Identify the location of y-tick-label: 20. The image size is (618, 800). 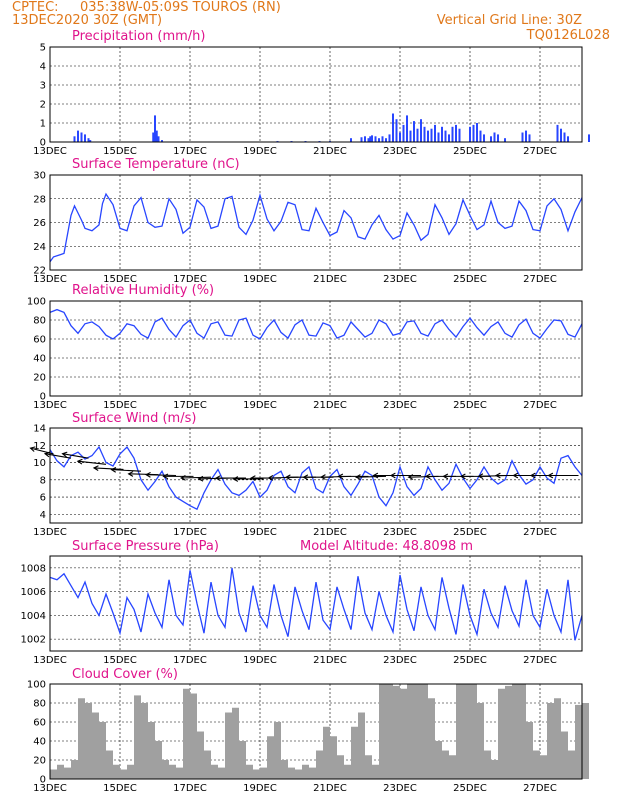
(39, 378).